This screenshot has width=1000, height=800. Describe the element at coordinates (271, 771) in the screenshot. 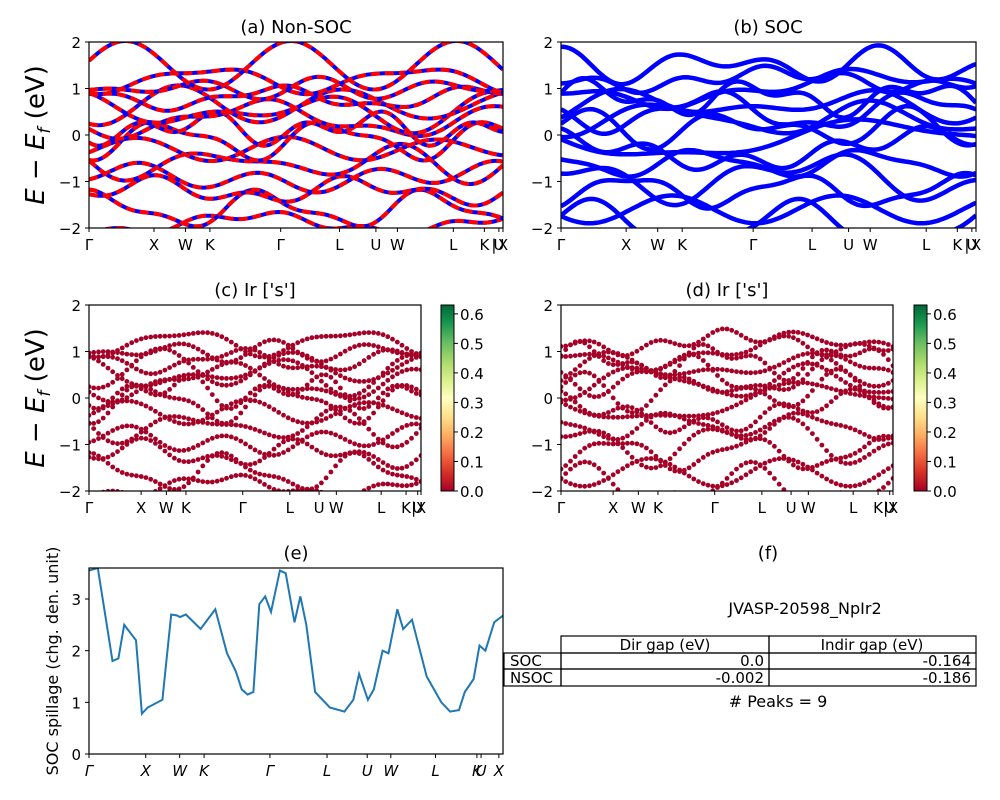

I see `xtick-label: Γ` at that location.